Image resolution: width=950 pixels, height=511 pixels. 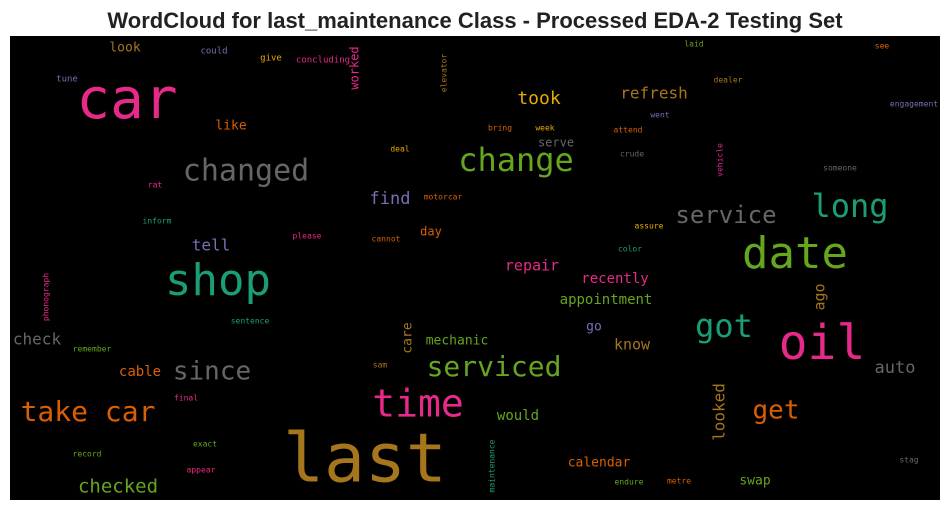 I want to click on word: take car, so click(x=88, y=411).